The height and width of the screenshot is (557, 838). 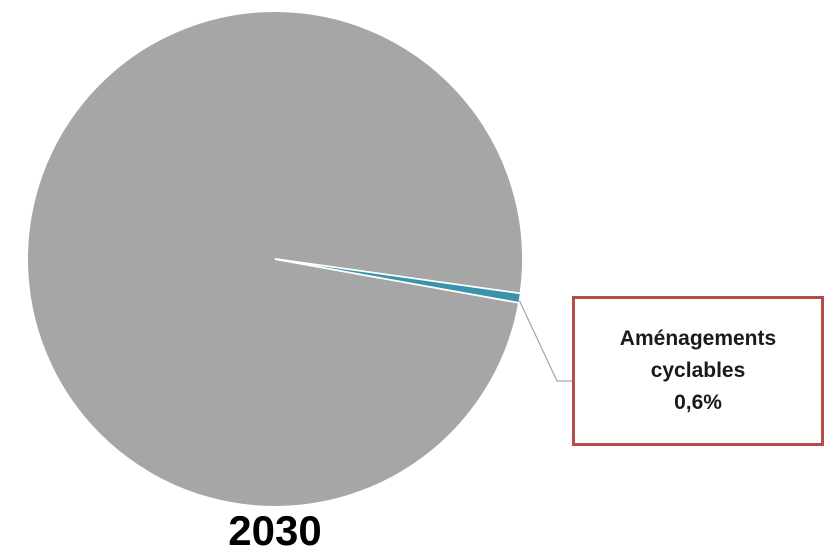 I want to click on callout-label-line1: Aménagements, so click(x=698, y=338).